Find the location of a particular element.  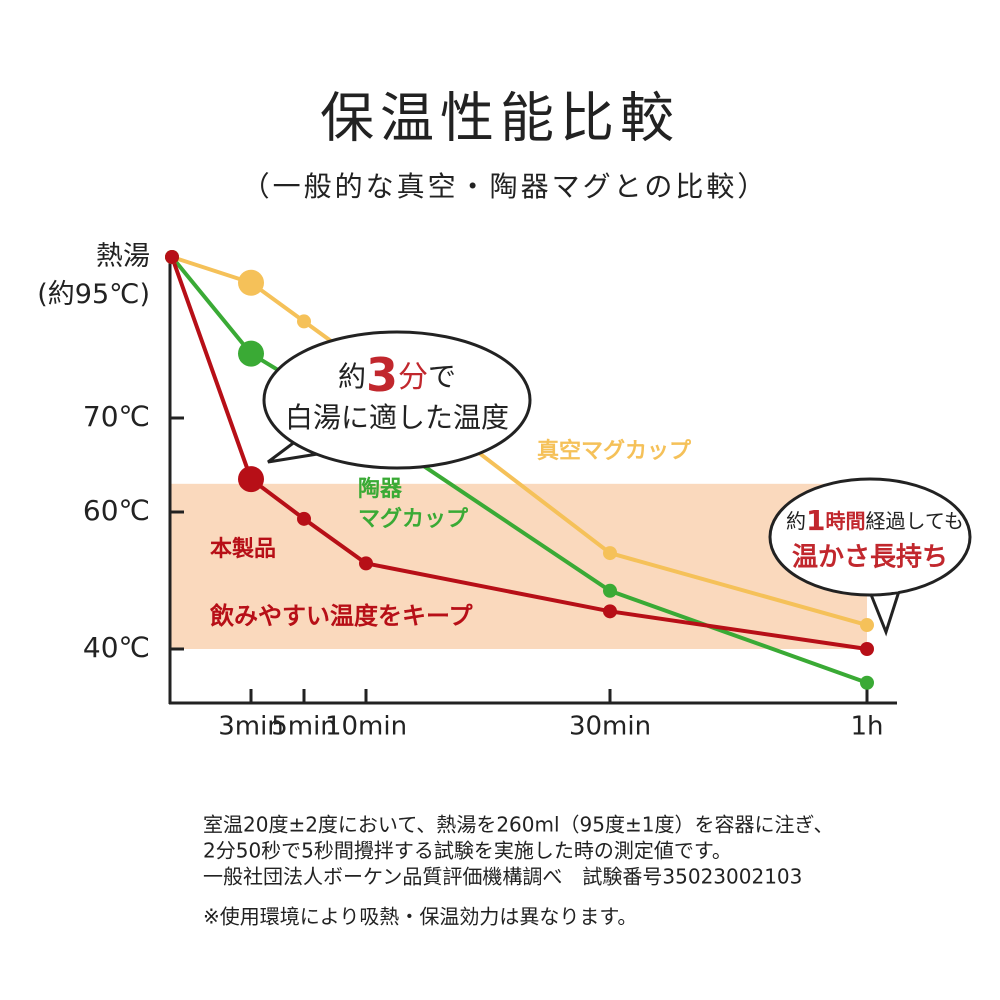

callout-text: 約1時間経過しても is located at coordinates (875, 520).